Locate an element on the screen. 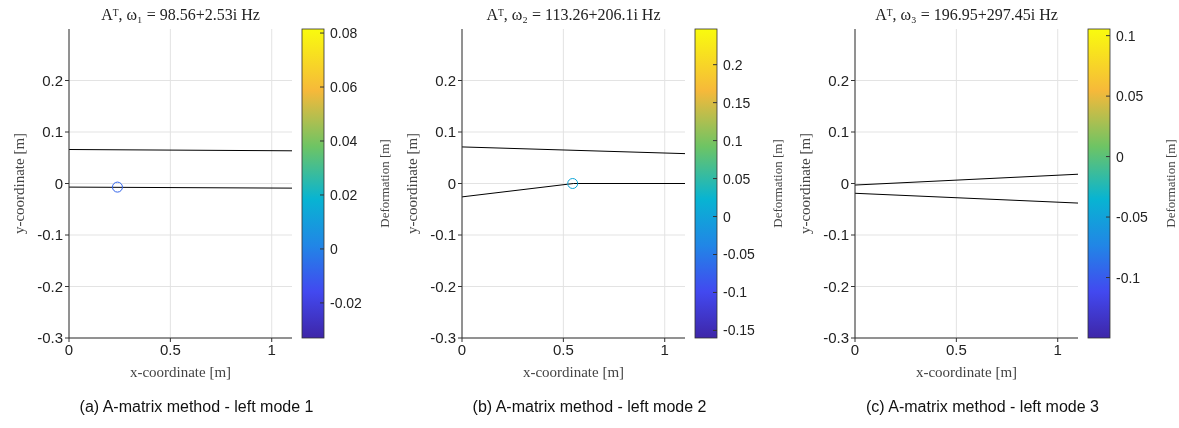  text: (c) A-matrix method - left mode 3 is located at coordinates (982, 407).